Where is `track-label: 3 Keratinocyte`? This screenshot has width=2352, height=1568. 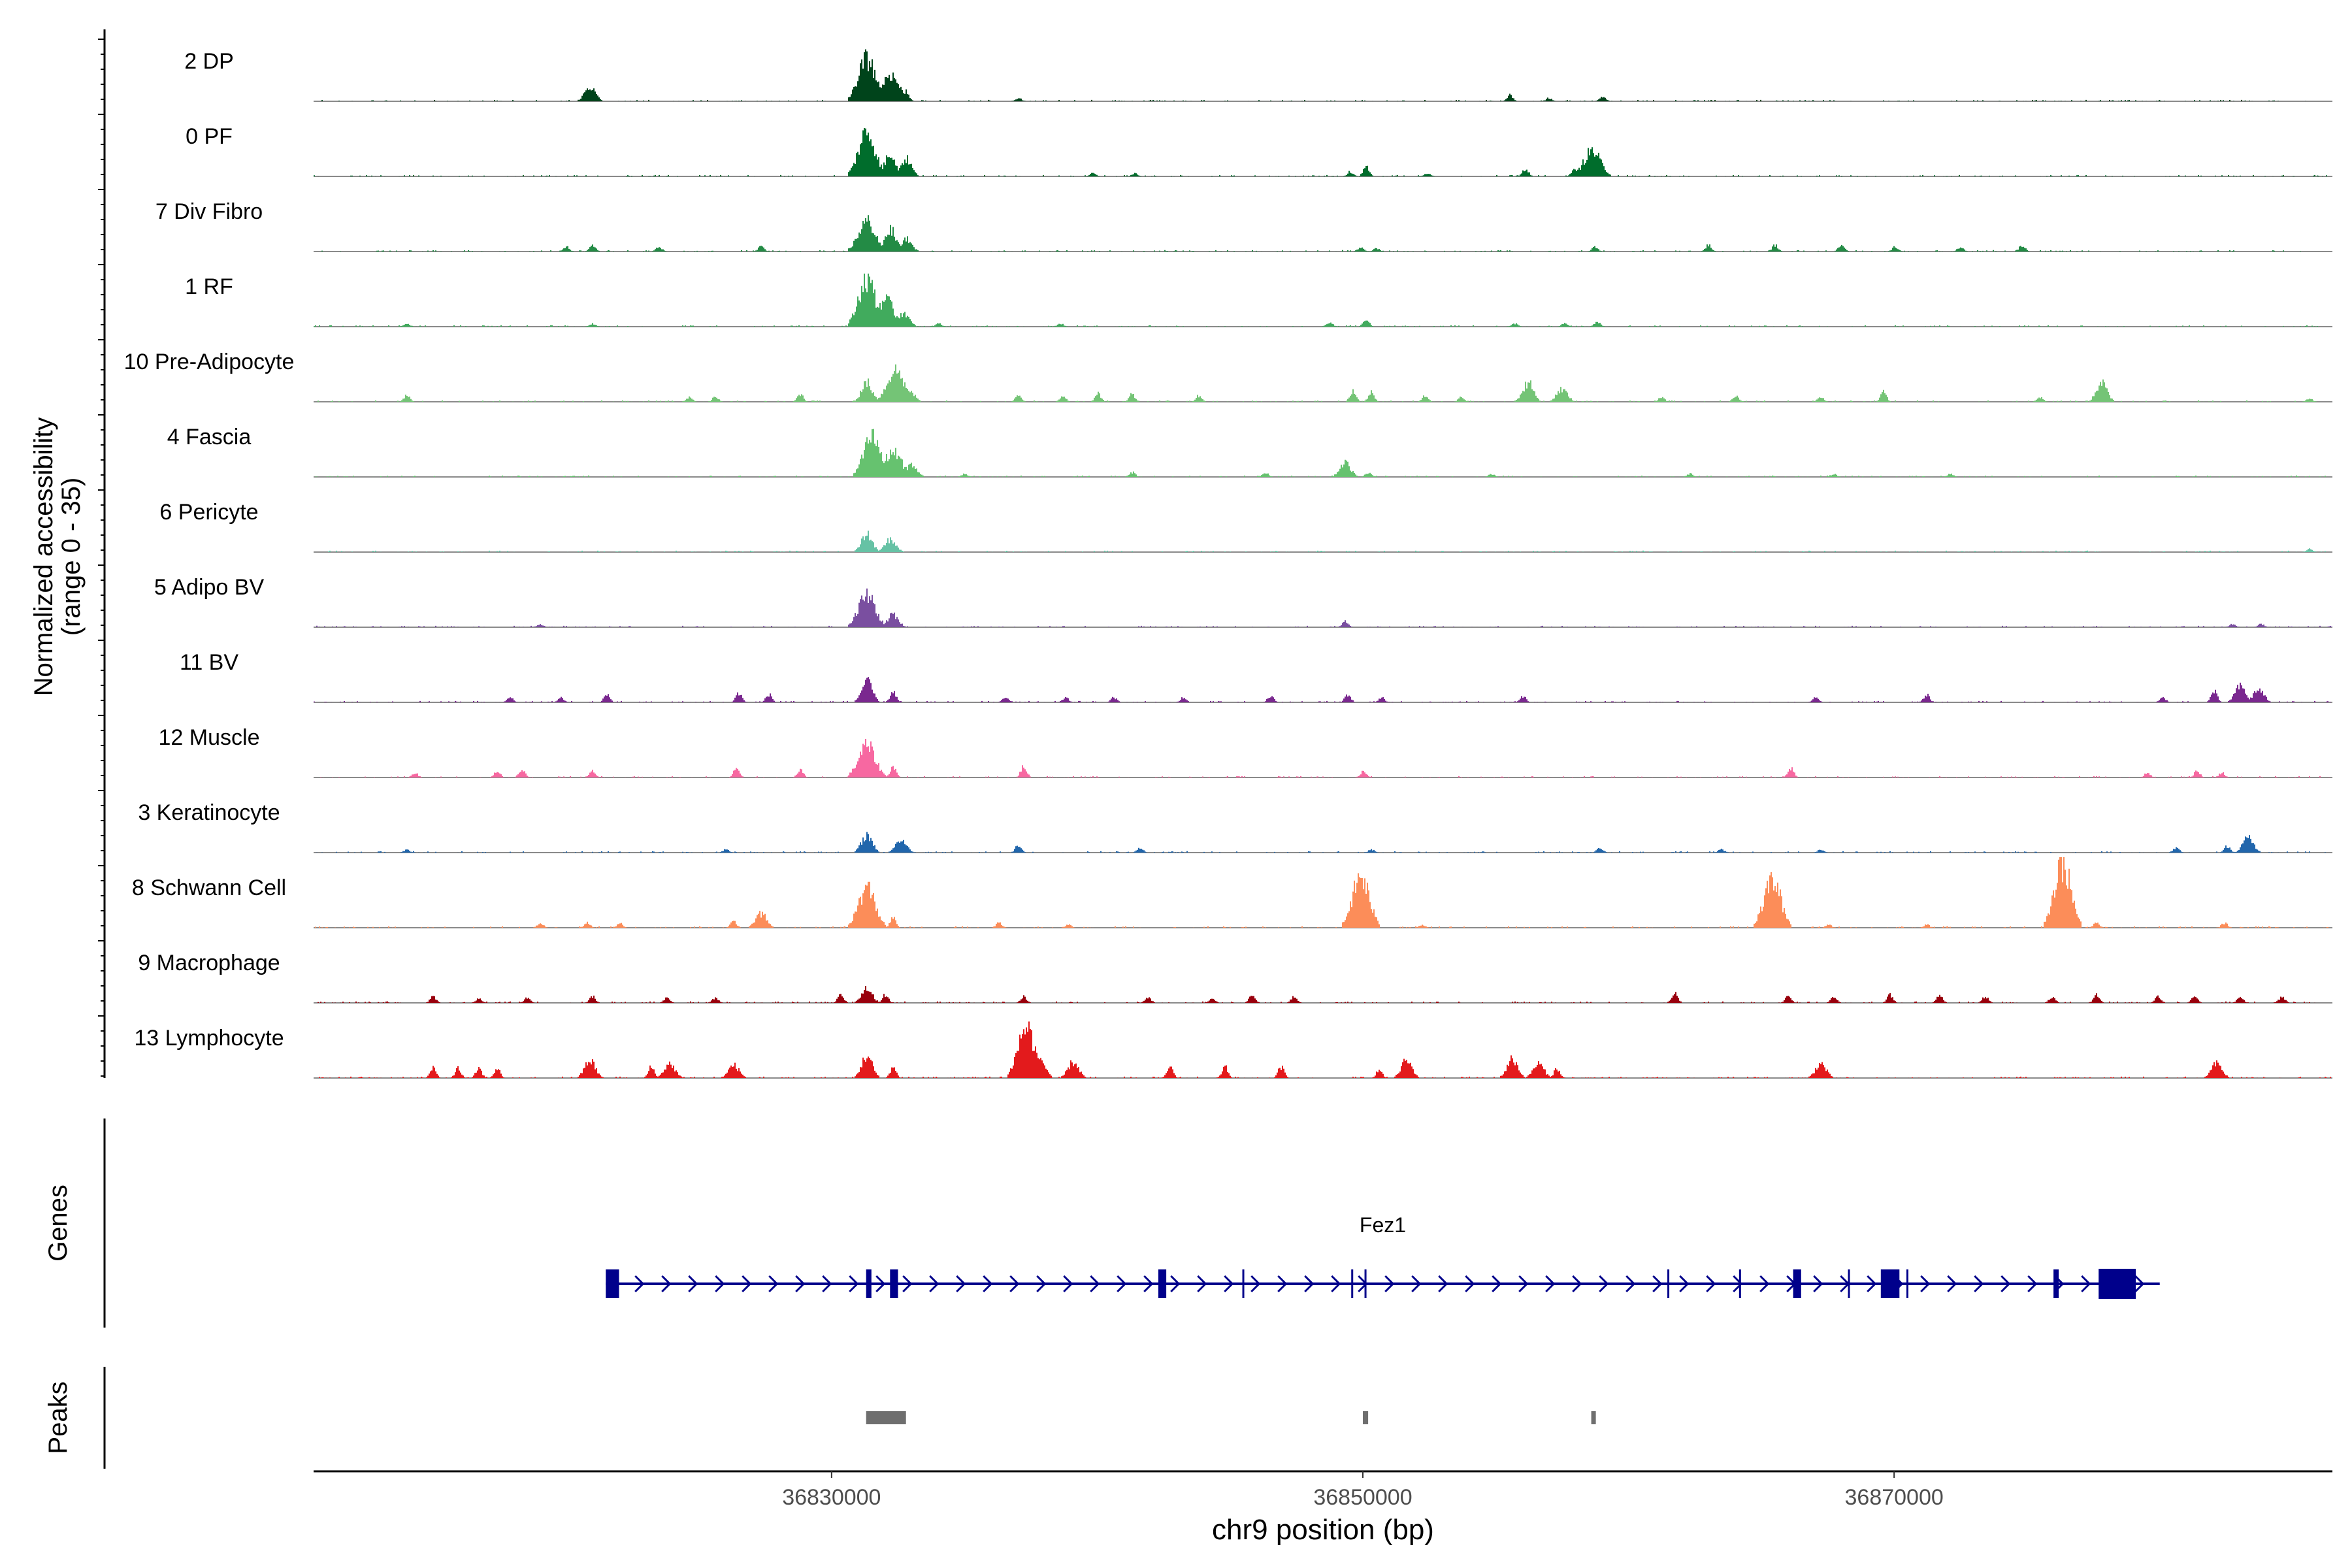 track-label: 3 Keratinocyte is located at coordinates (209, 812).